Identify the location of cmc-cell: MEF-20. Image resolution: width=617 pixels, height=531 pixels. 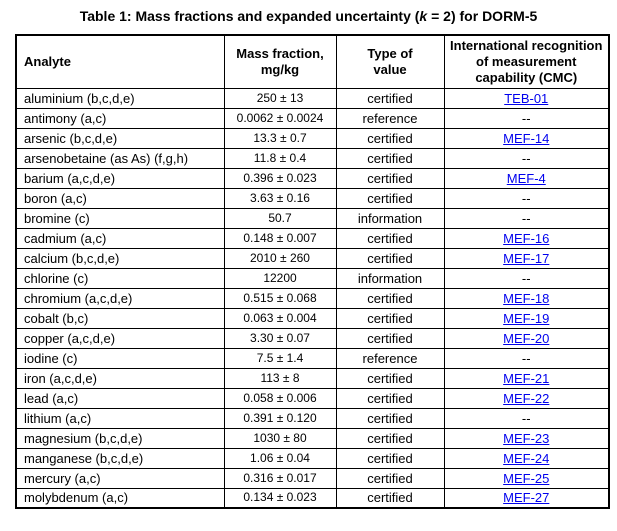
(526, 338).